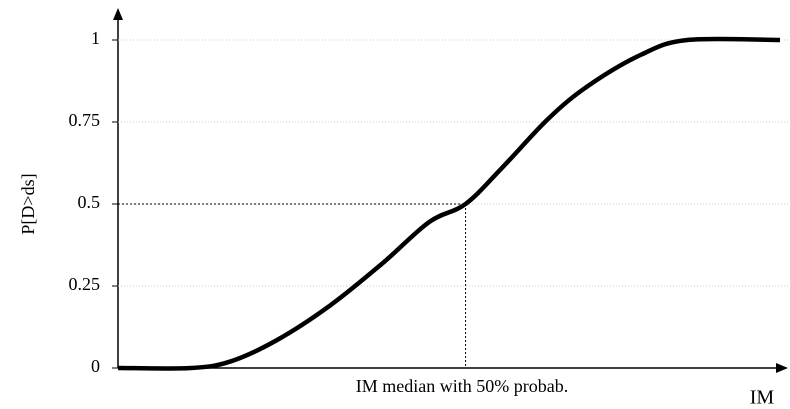  What do you see at coordinates (762, 398) in the screenshot?
I see `x-axis-label: IM` at bounding box center [762, 398].